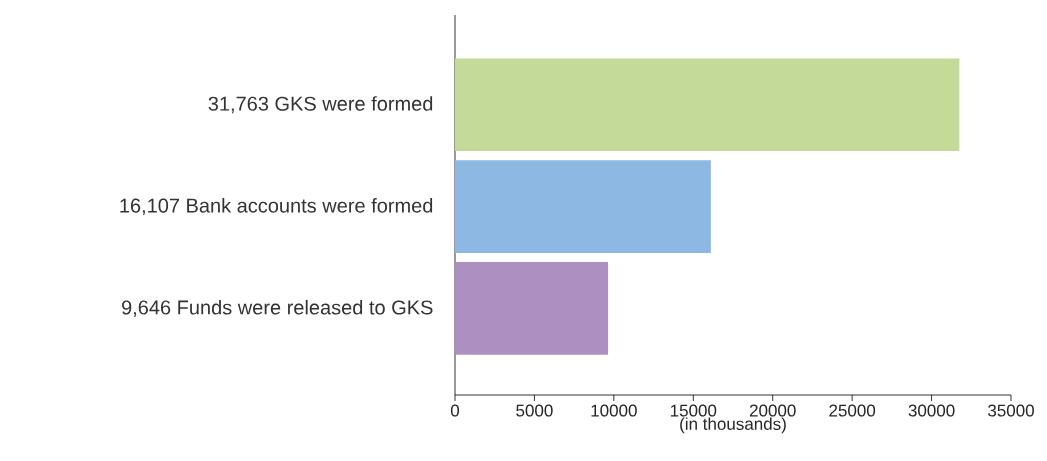 The width and height of the screenshot is (1047, 461). What do you see at coordinates (693, 410) in the screenshot?
I see `x-tick-label: 15000` at bounding box center [693, 410].